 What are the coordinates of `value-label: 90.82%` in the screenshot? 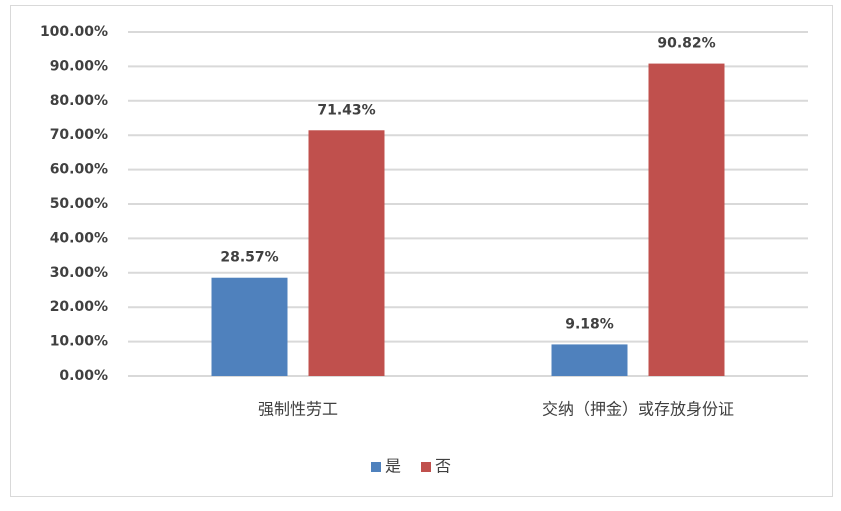 It's located at (686, 44).